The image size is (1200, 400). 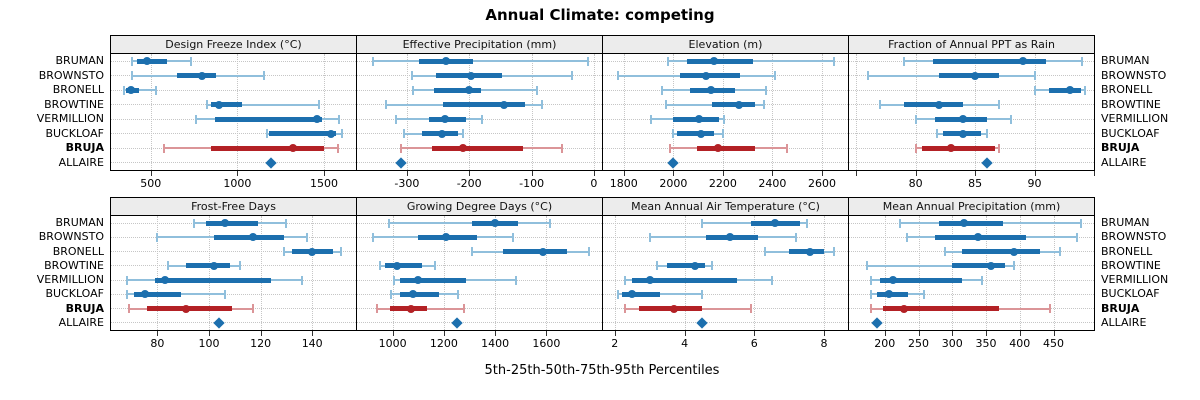 I want to click on axis-tick-label: 1200, so click(x=443, y=343).